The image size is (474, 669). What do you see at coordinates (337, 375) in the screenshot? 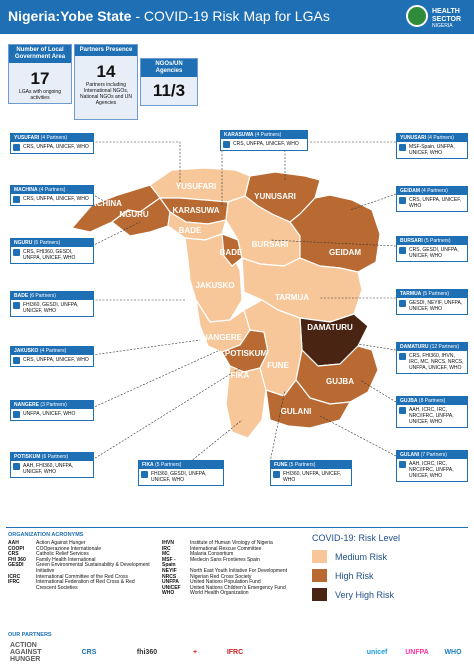
I see `lga-gujba` at bounding box center [337, 375].